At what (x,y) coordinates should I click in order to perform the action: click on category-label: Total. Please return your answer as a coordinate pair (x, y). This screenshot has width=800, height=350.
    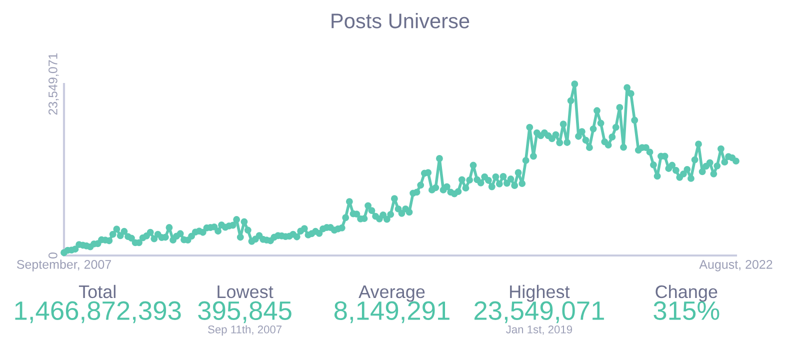
    Looking at the image, I should click on (97, 291).